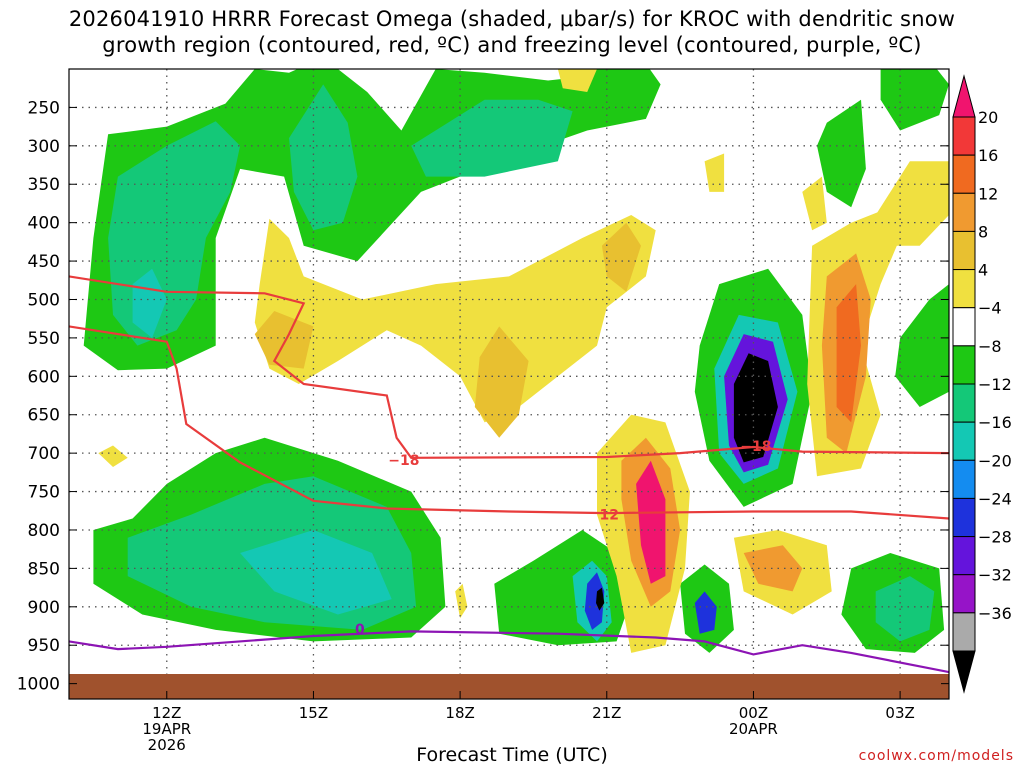  Describe the element at coordinates (606, 713) in the screenshot. I see `xtick-label-21Z: 21Z` at that location.